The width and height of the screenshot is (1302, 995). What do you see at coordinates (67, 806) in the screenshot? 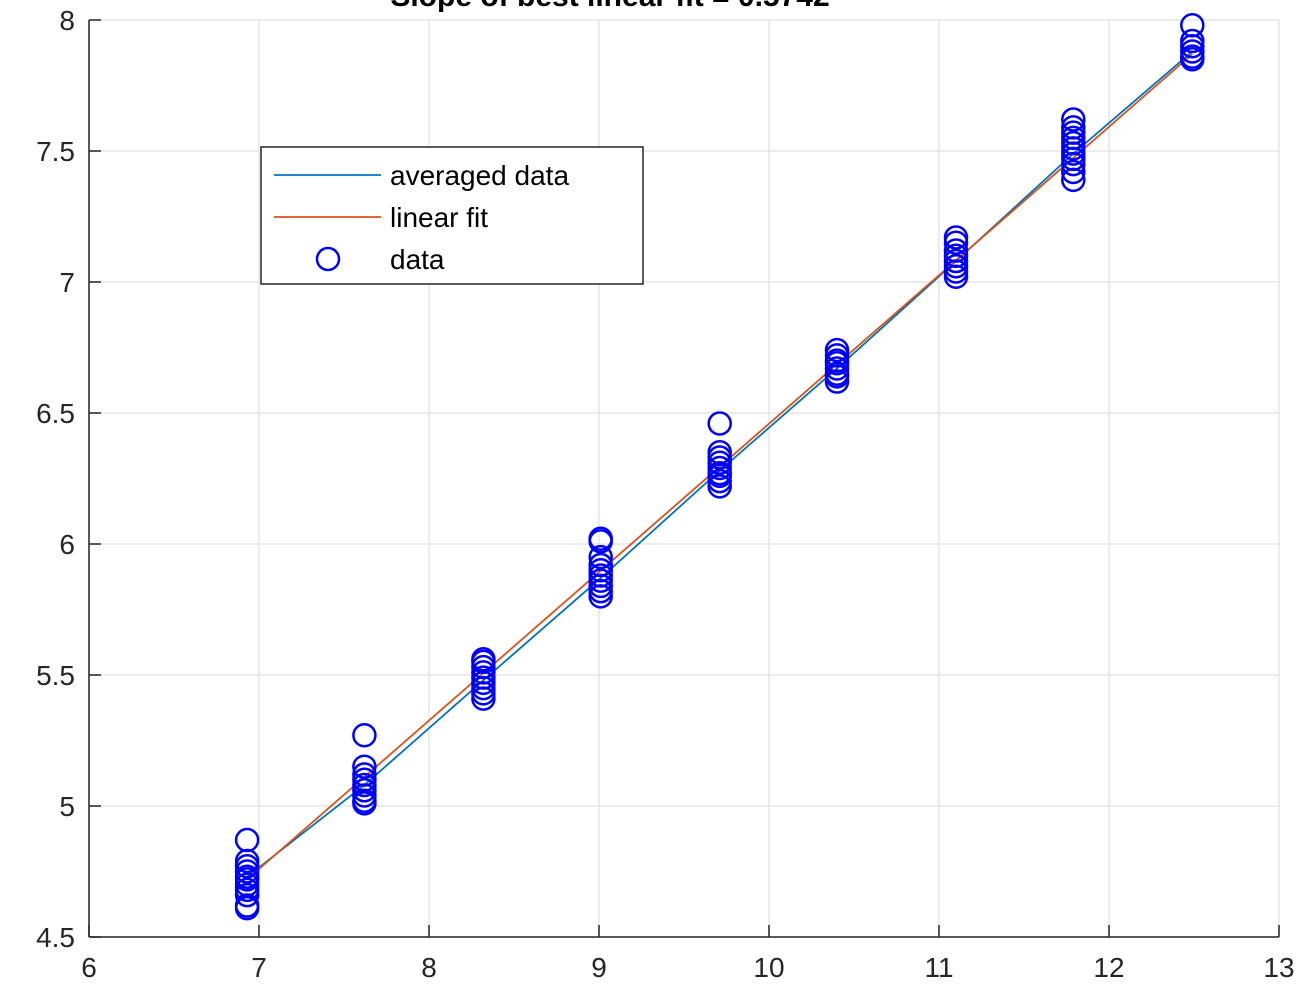
I see `y-tick-label: 5` at bounding box center [67, 806].